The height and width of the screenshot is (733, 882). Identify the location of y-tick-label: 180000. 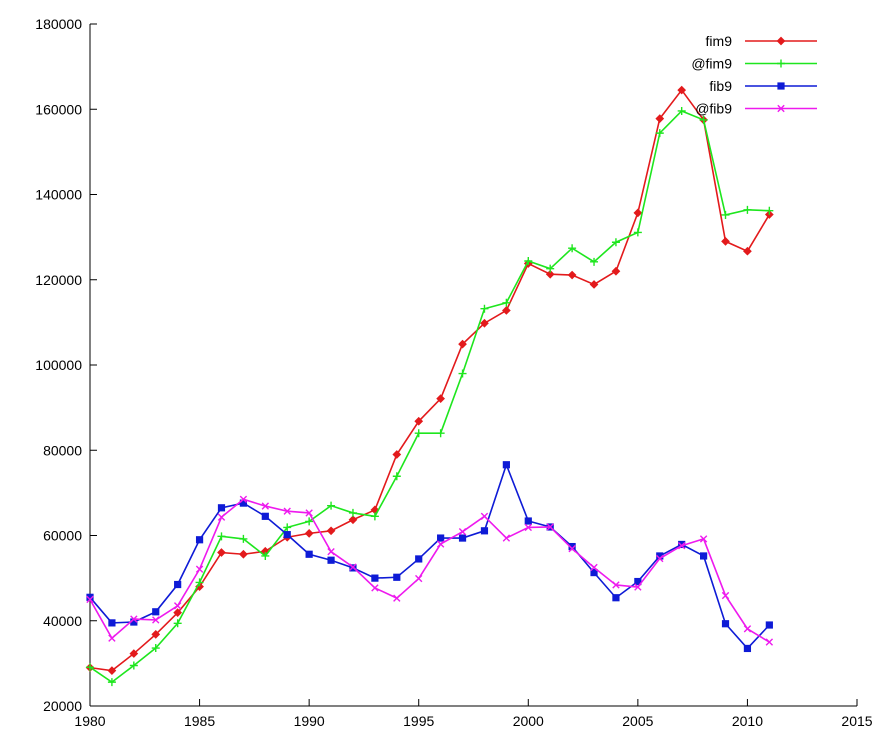
(58, 24).